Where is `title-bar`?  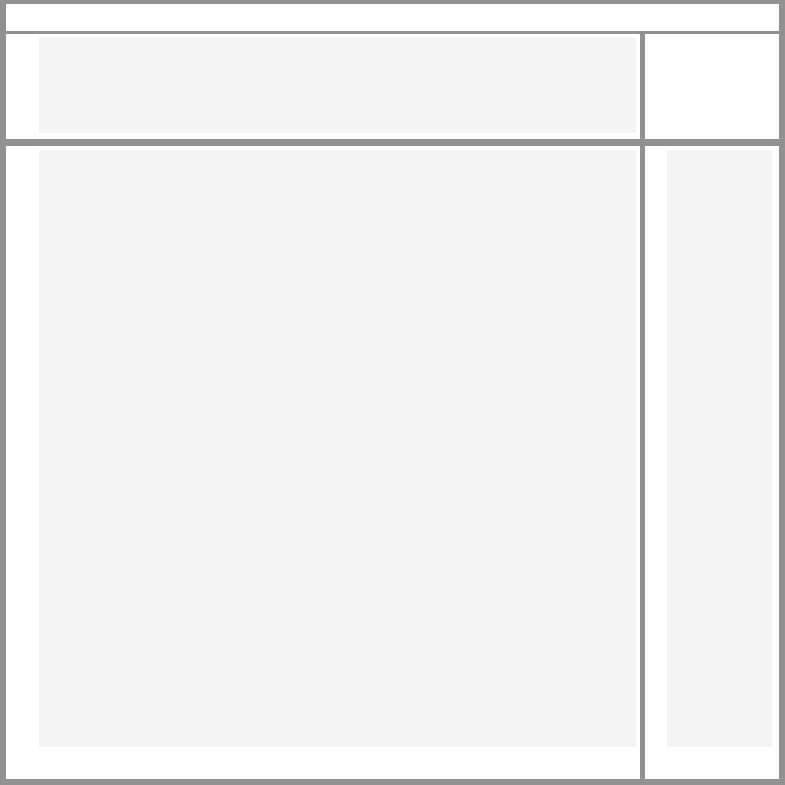
title-bar is located at coordinates (392, 17).